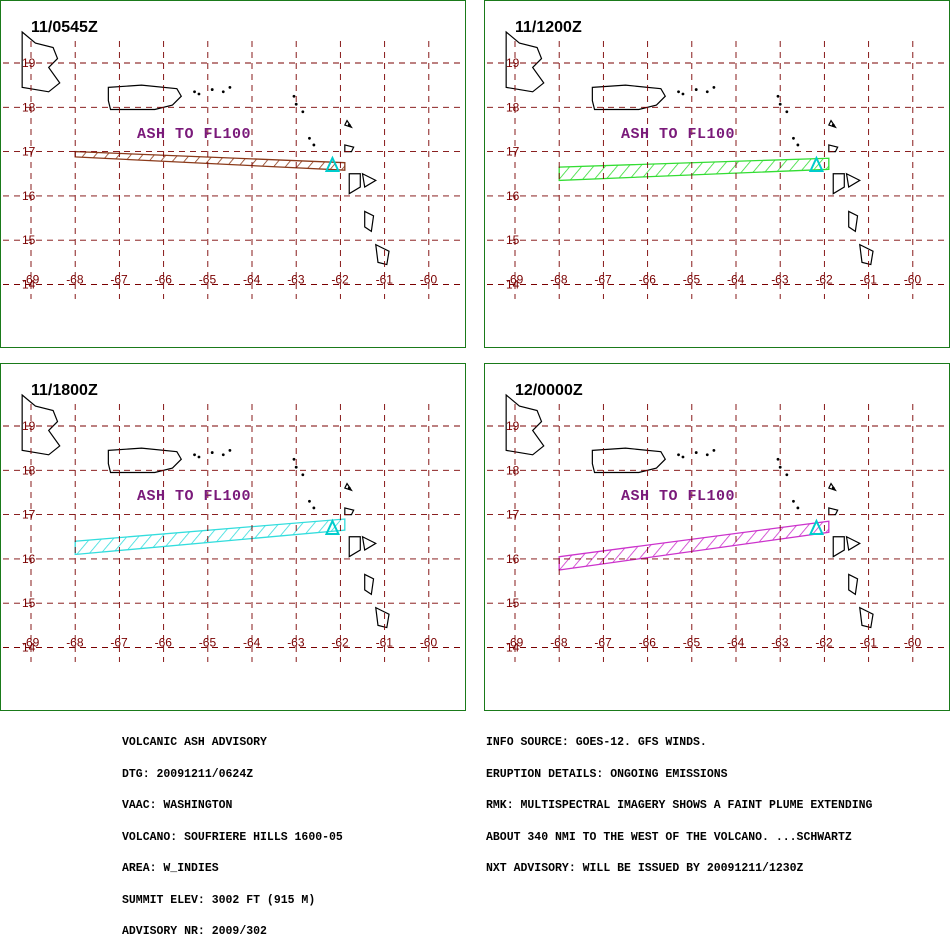 The image size is (950, 948). I want to click on panel-time-label: 11/0545Z, so click(64, 27).